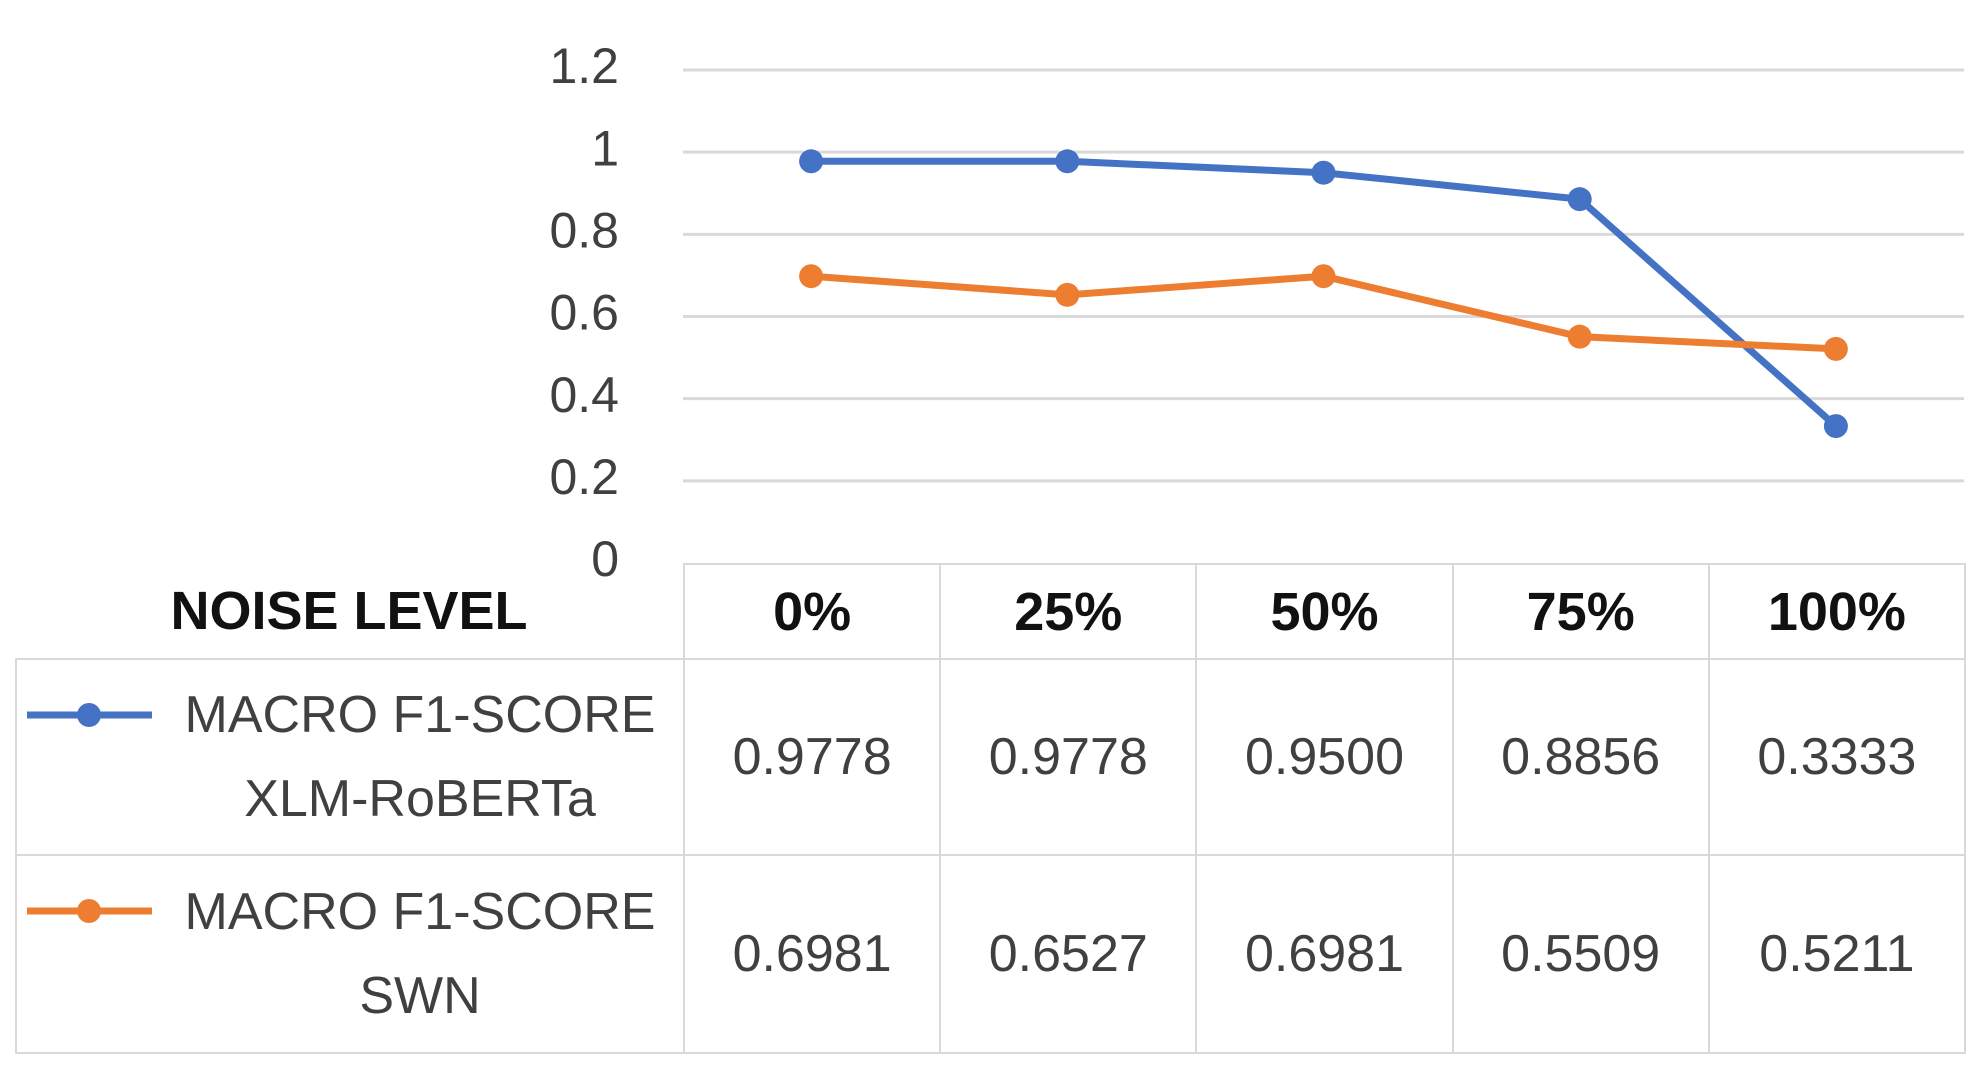 This screenshot has height=1069, width=1978. I want to click on data-label: 0.6527, so click(1068, 954).